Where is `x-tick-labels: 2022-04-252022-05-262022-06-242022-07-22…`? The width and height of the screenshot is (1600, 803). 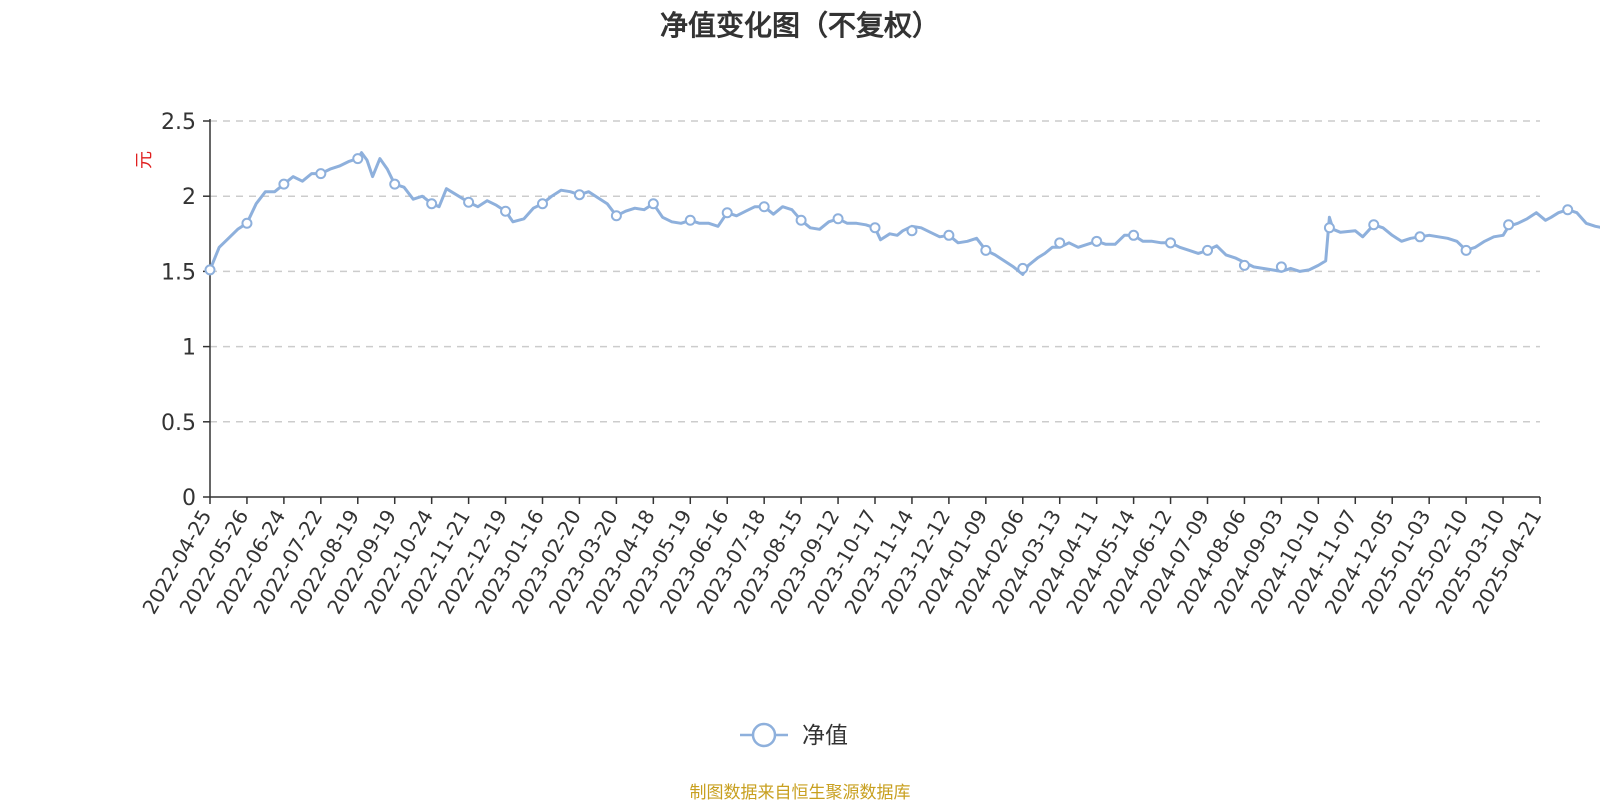
x-tick-labels: 2022-04-252022-05-262022-06-242022-07-22… is located at coordinates (841, 561).